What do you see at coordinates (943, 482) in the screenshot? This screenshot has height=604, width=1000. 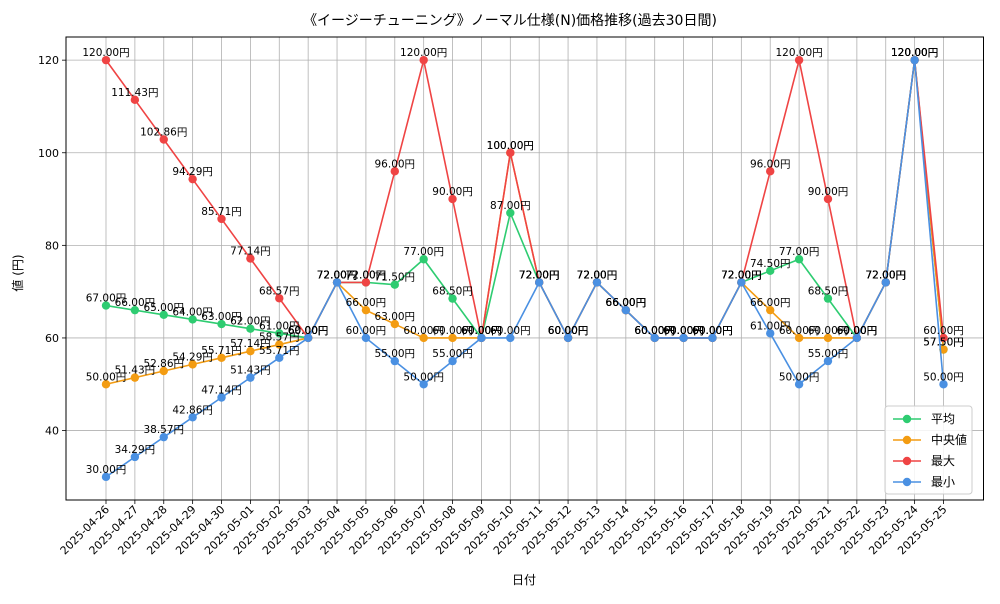 I see `legend-label: 最小` at bounding box center [943, 482].